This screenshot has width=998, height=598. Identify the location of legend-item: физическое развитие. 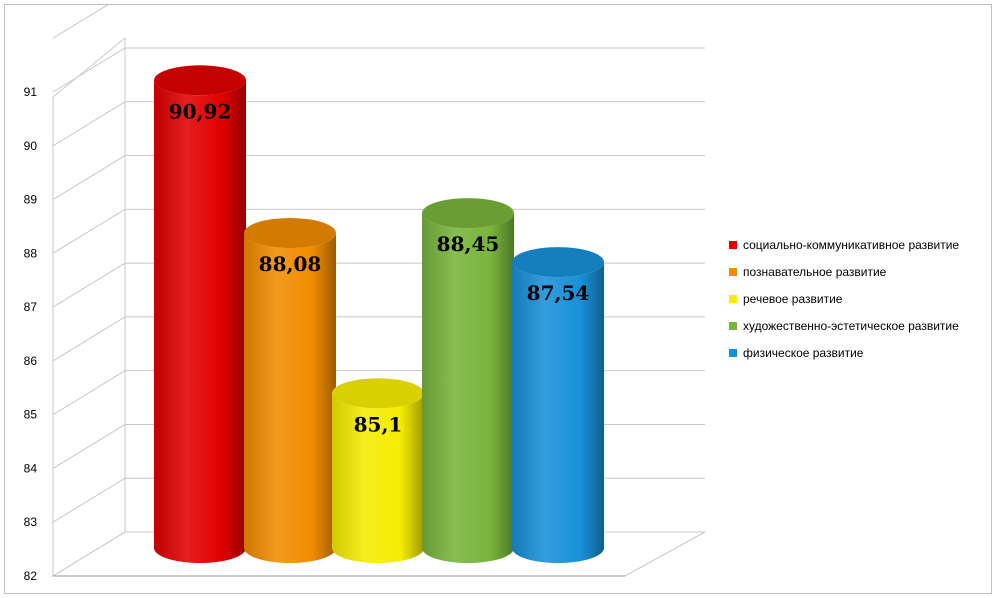
(796, 353).